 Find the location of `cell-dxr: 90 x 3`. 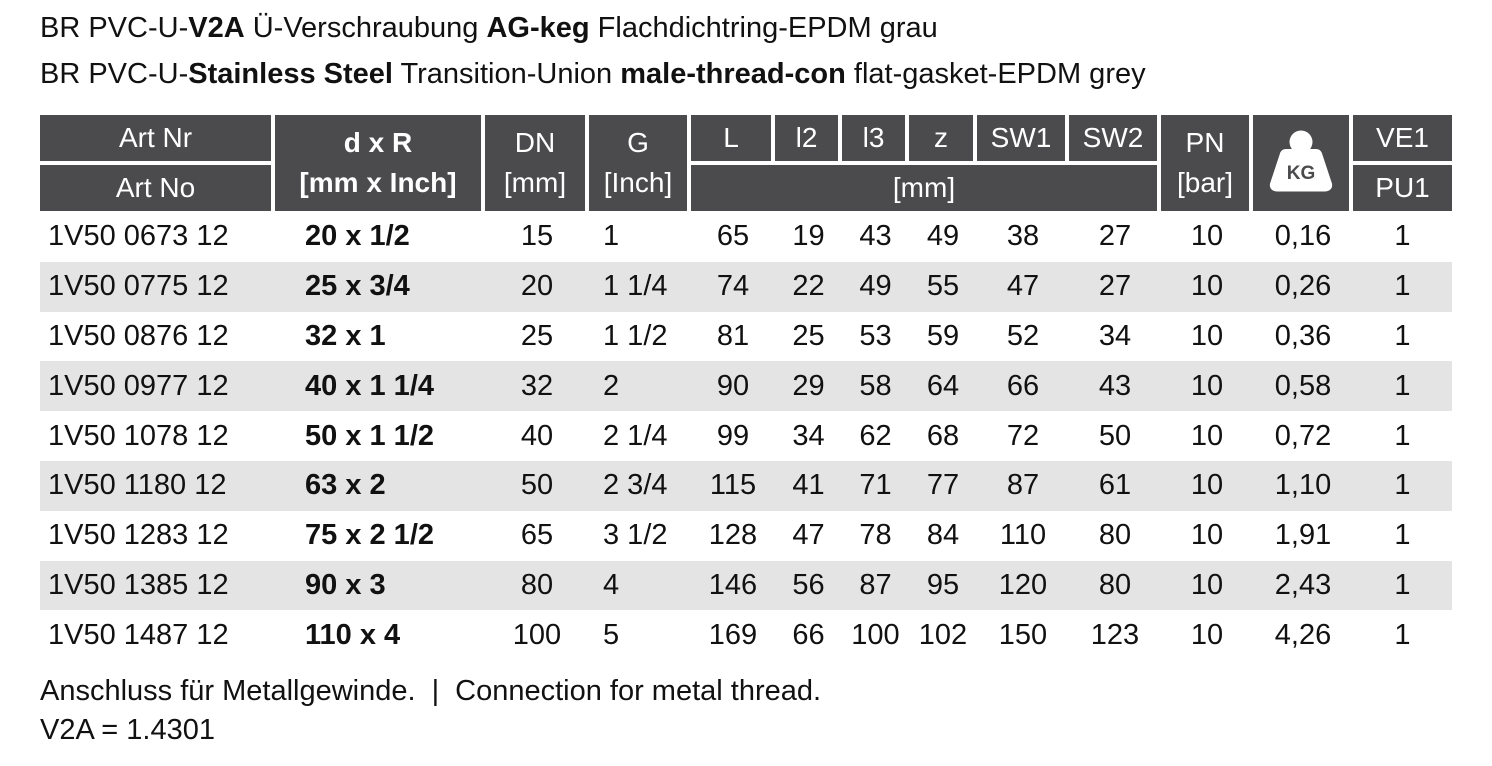

cell-dxr: 90 x 3 is located at coordinates (345, 584).